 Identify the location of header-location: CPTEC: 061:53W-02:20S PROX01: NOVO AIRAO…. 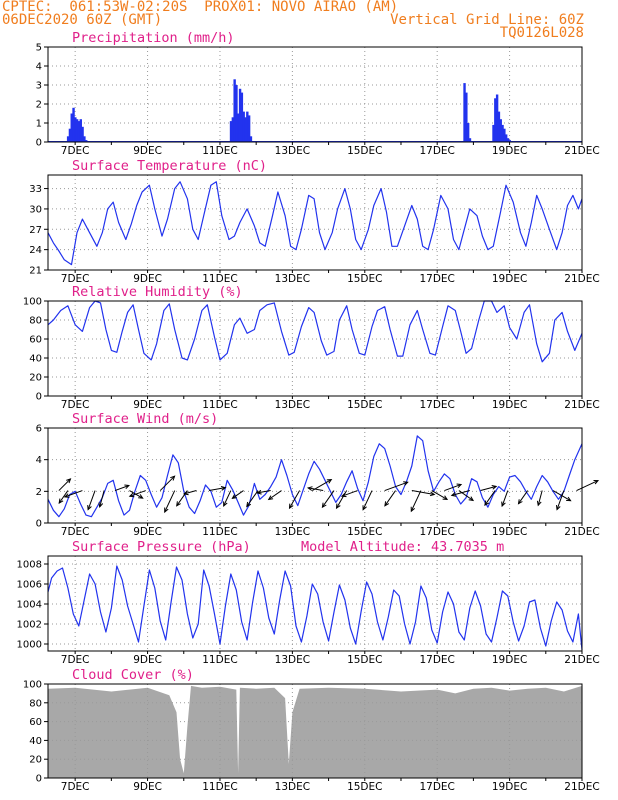
(200, 7).